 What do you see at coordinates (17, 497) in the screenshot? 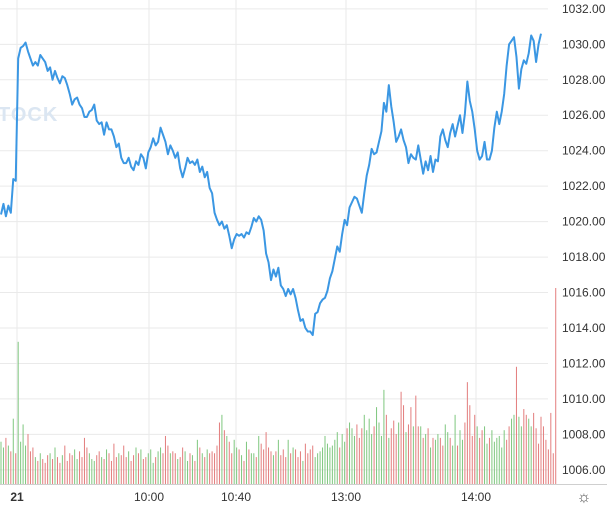
I see `x-tick-label: 21` at bounding box center [17, 497].